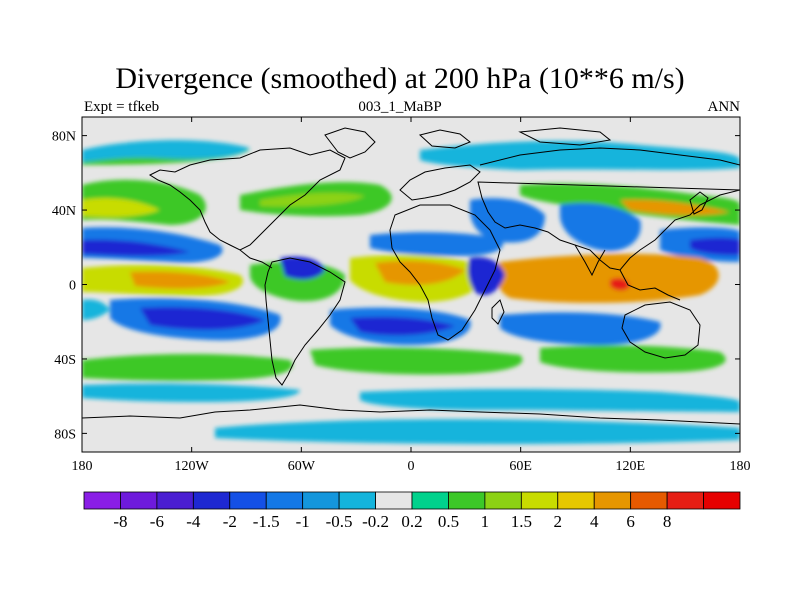  What do you see at coordinates (420, 272) in the screenshot?
I see `positive-region-africa-core` at bounding box center [420, 272].